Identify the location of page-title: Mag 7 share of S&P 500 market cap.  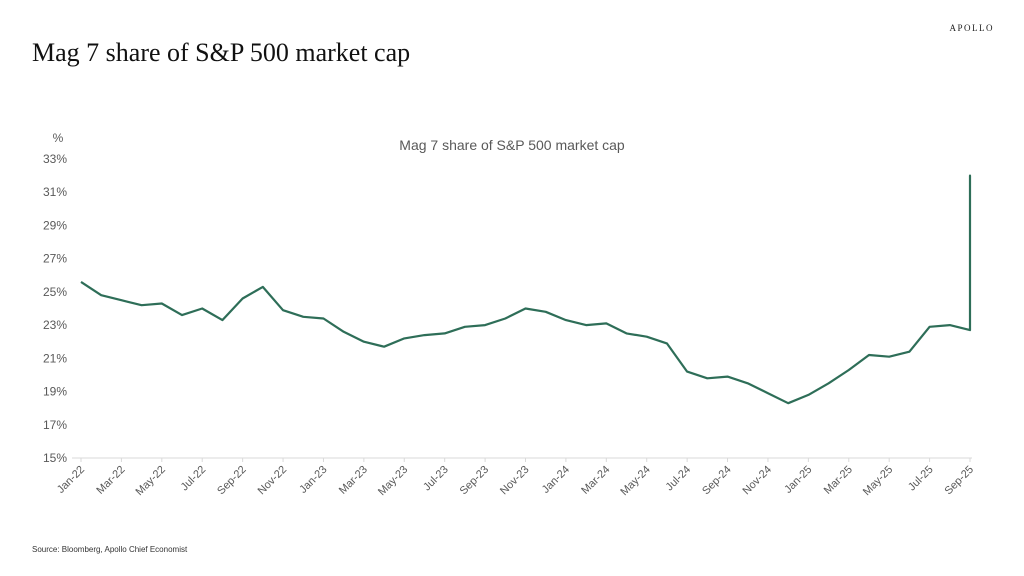
(221, 52).